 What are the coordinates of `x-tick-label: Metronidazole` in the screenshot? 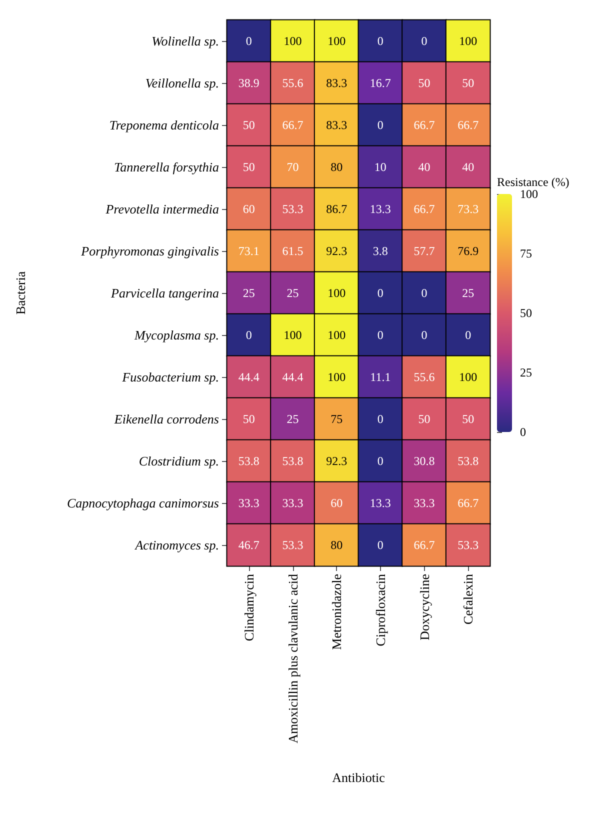 It's located at (336, 612).